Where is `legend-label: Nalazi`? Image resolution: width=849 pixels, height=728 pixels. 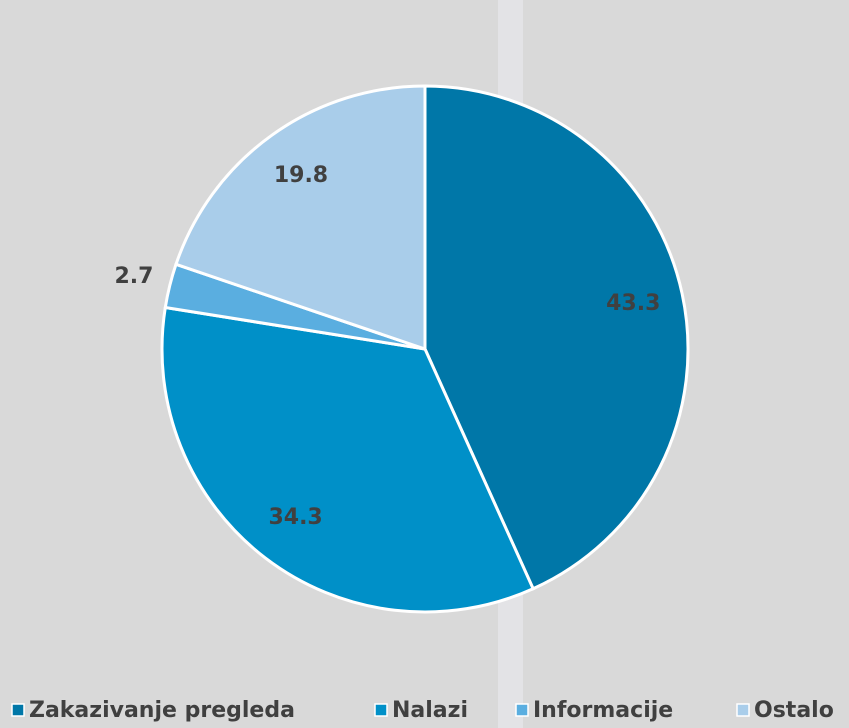
legend-label: Nalazi is located at coordinates (430, 710).